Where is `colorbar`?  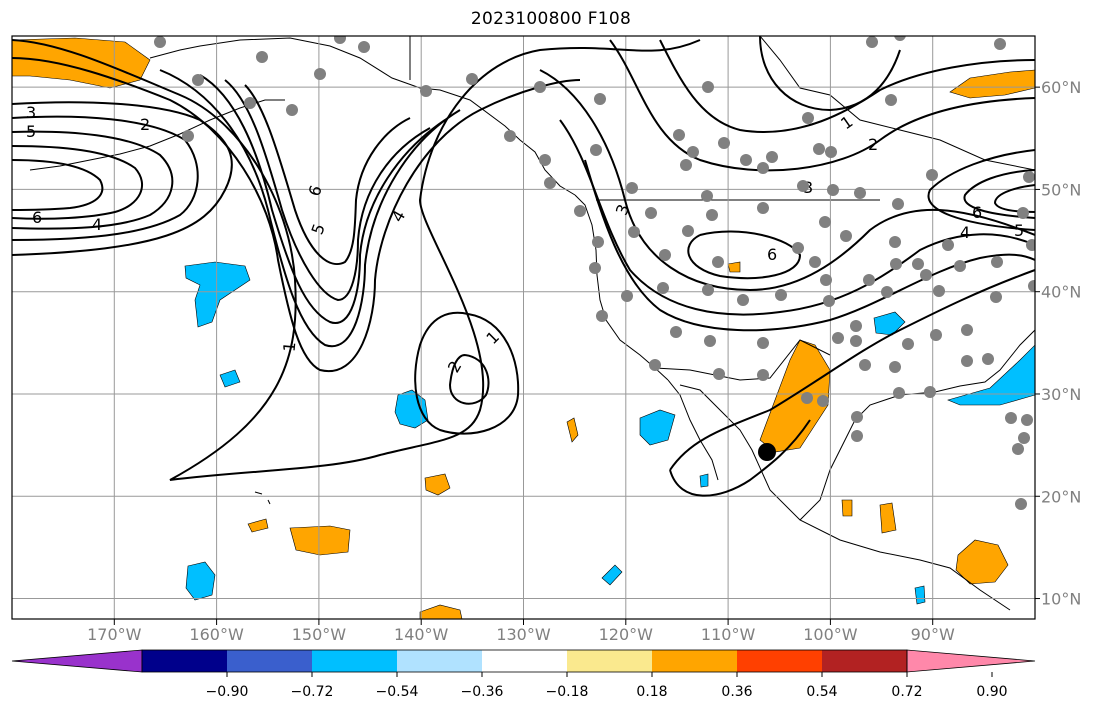 colorbar is located at coordinates (523, 661).